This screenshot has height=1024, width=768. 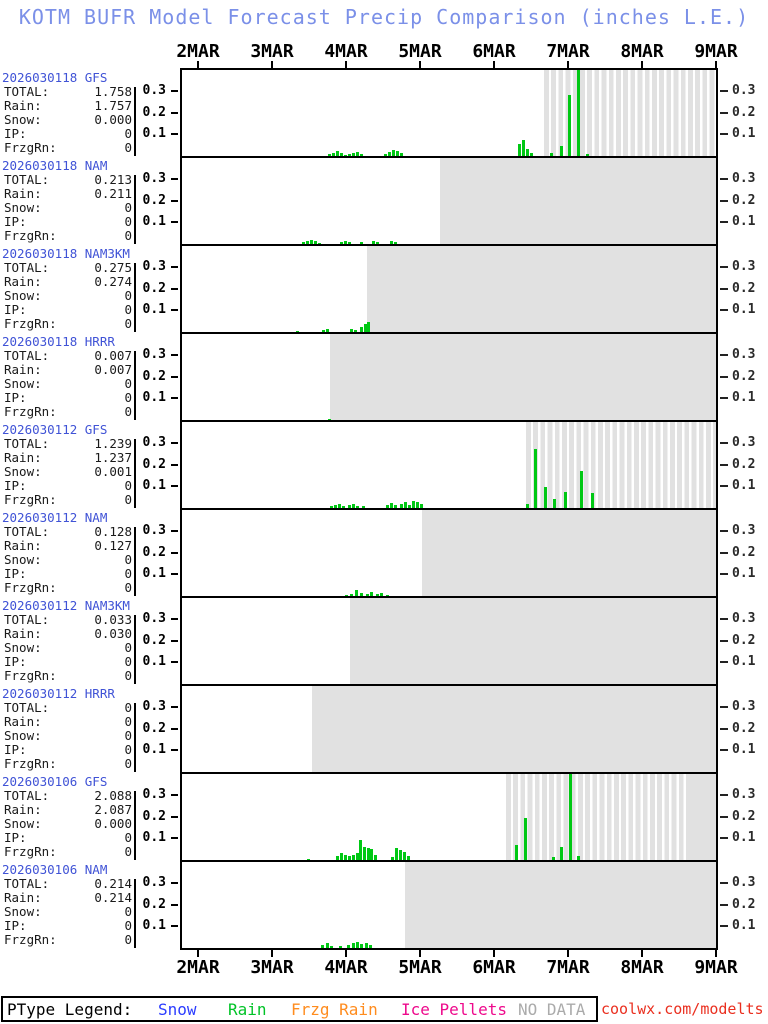 I want to click on x-axis-label-top: 7MAR, so click(x=568, y=51).